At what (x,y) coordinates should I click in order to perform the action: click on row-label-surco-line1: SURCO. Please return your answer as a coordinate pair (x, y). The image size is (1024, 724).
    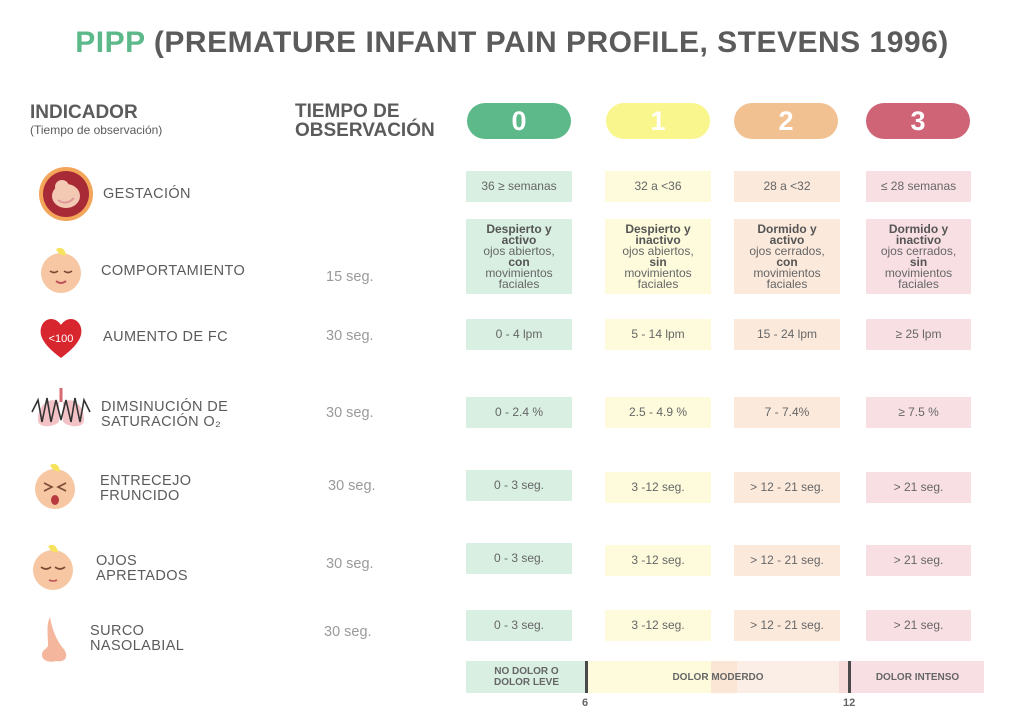
    Looking at the image, I should click on (117, 631).